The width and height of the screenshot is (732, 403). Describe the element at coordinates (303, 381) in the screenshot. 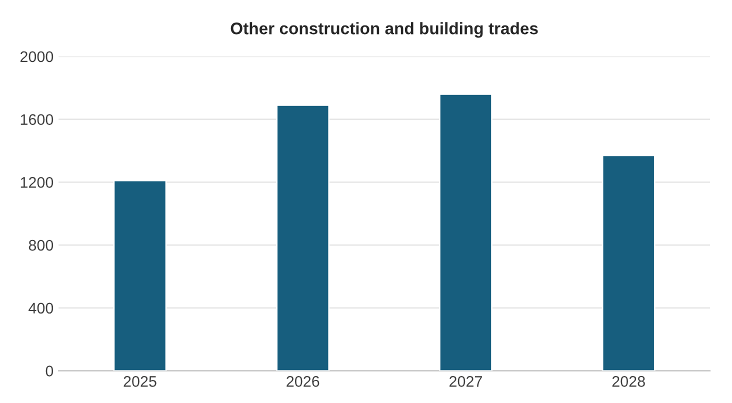

I see `x-tick-label: 2026` at that location.